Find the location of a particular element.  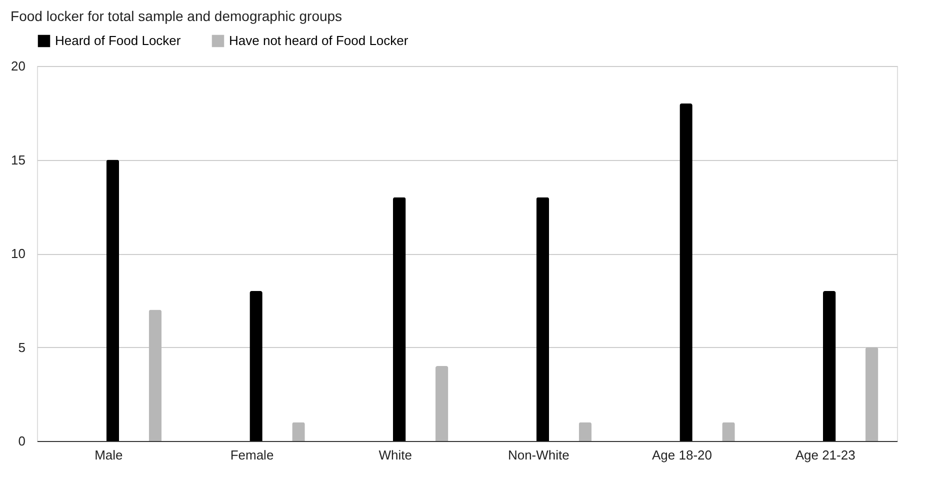

y-tick-label: 10 is located at coordinates (18, 253).